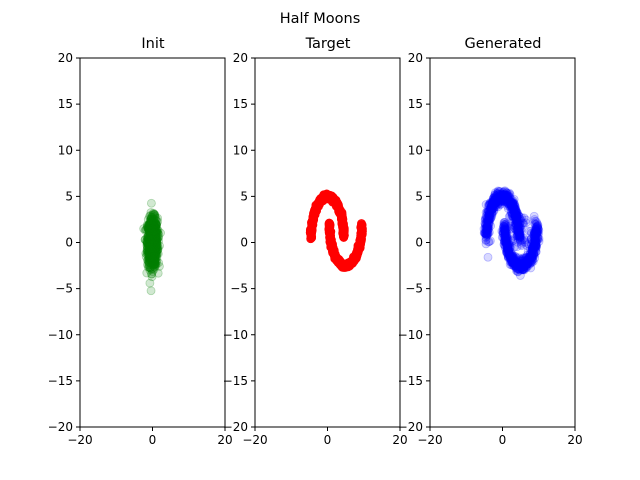  What do you see at coordinates (328, 44) in the screenshot?
I see `panel-title-target: Target` at bounding box center [328, 44].